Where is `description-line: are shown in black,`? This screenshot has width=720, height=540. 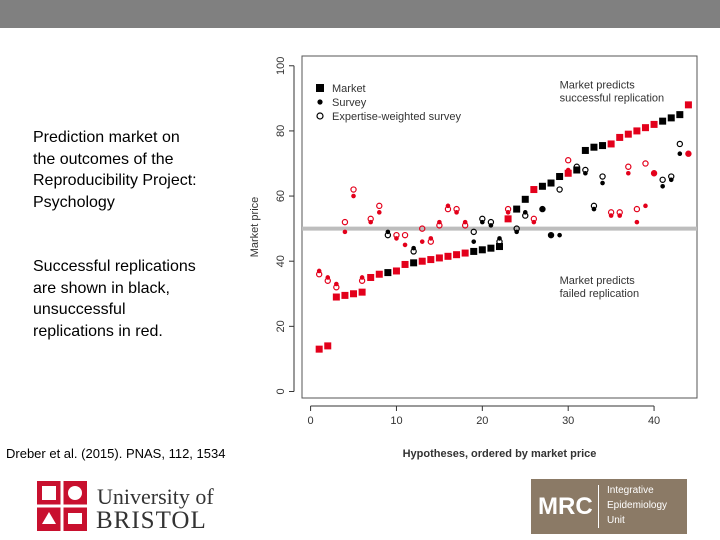
description-line: are shown in black, is located at coordinates (101, 288).